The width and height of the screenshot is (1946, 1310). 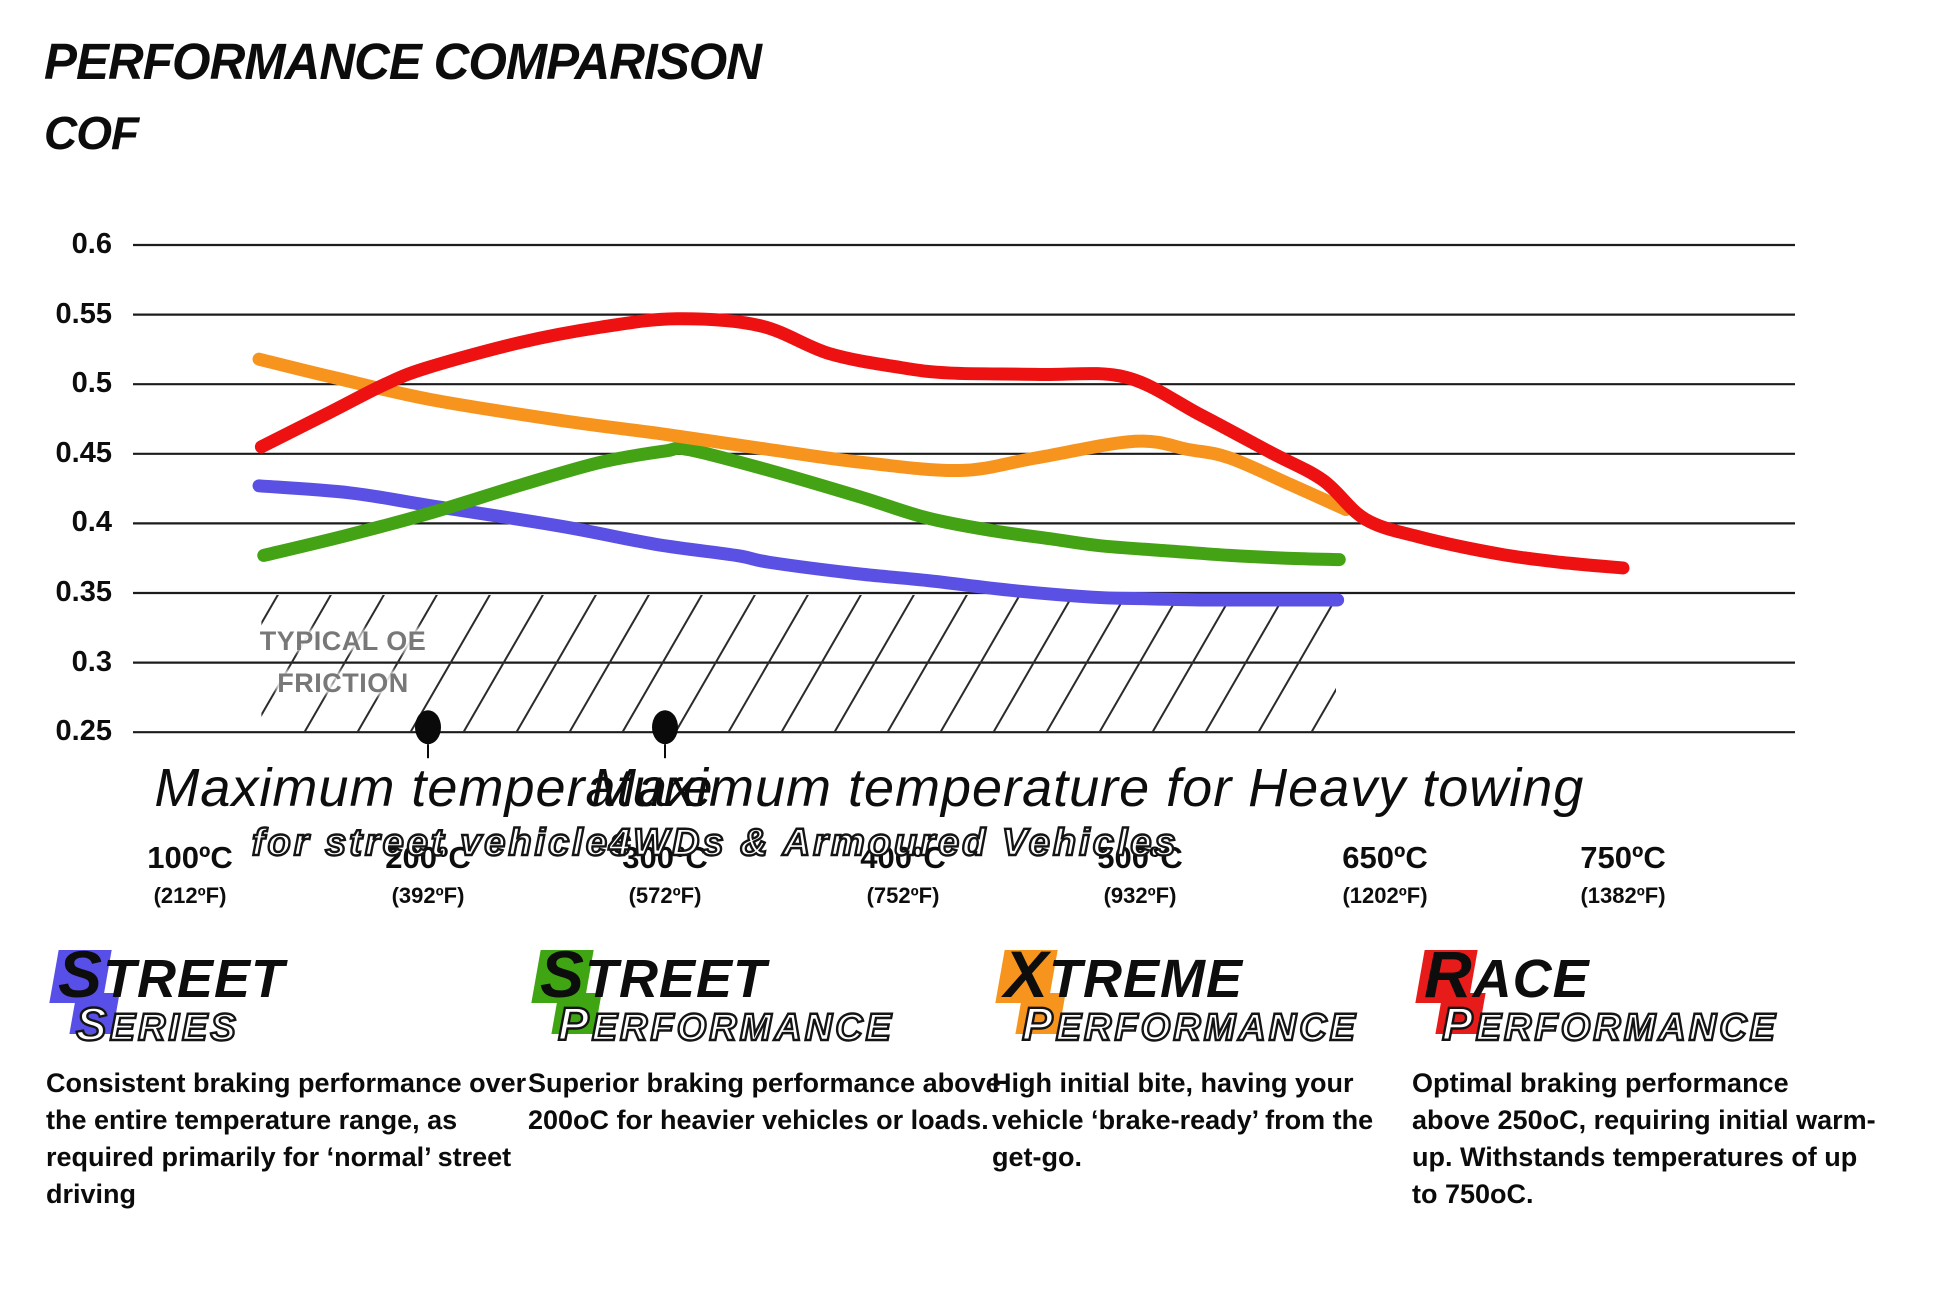 I want to click on series-line-street-series, so click(x=798, y=543).